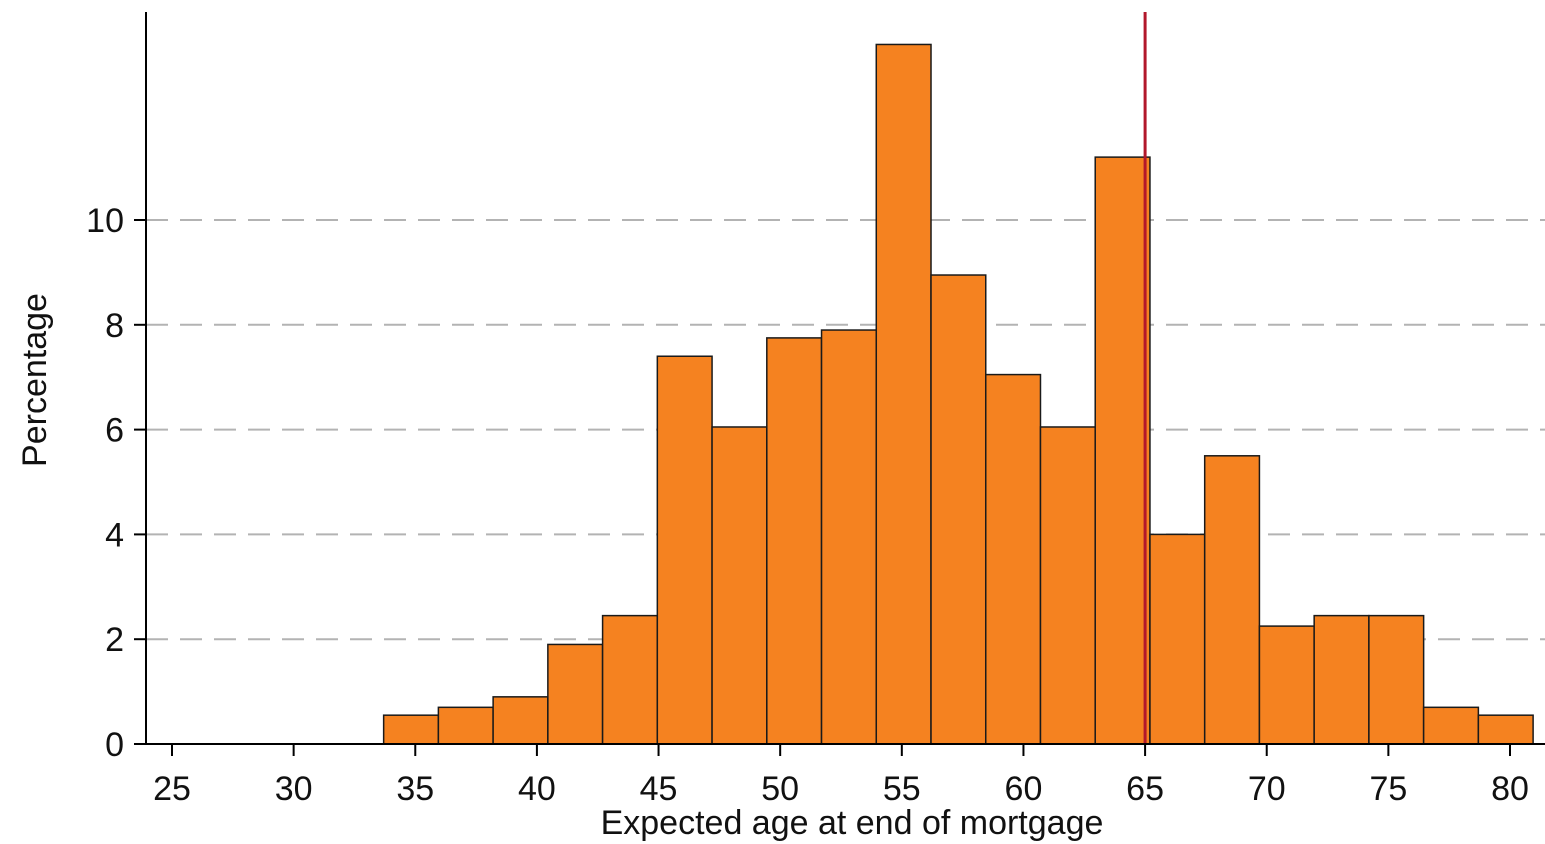  What do you see at coordinates (537, 789) in the screenshot?
I see `x-tick-label: 40` at bounding box center [537, 789].